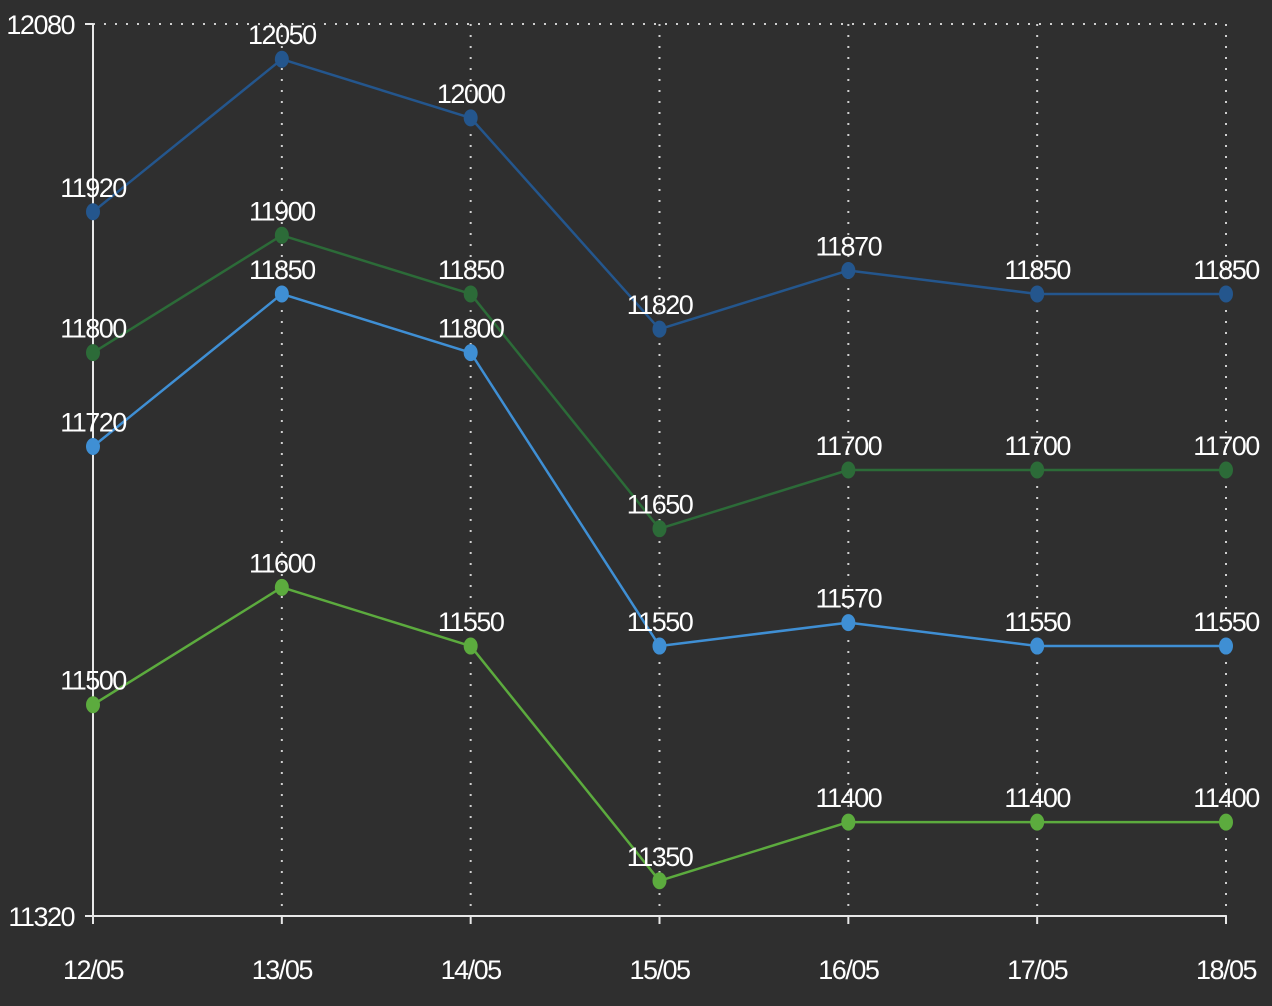 The image size is (1272, 1006). Describe the element at coordinates (660, 857) in the screenshot. I see `data-label: 11350` at that location.